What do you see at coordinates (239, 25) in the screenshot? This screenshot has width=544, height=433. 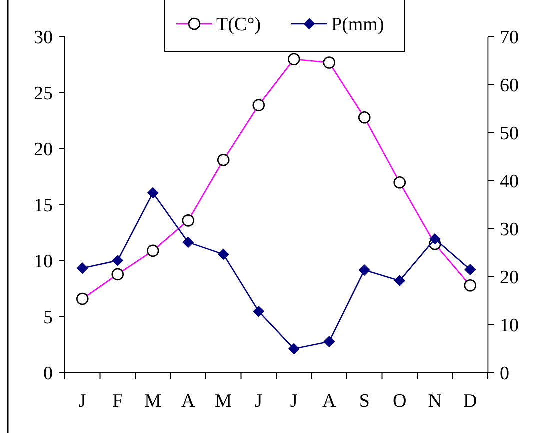 I see `legend-label: T(C°)` at bounding box center [239, 25].